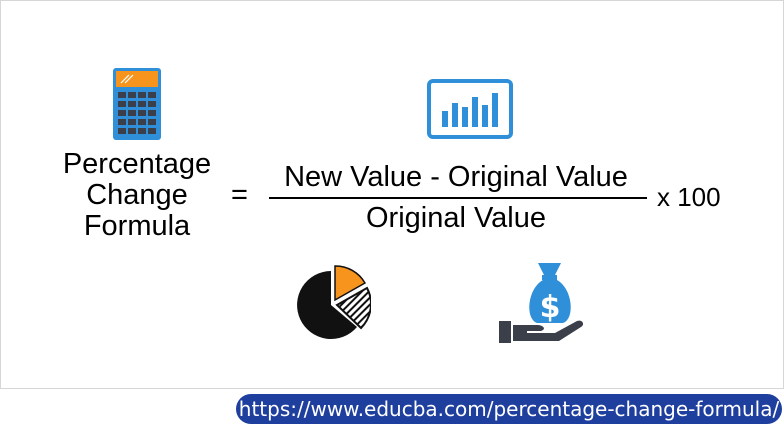  I want to click on term-line-1: Percentage, so click(137, 164).